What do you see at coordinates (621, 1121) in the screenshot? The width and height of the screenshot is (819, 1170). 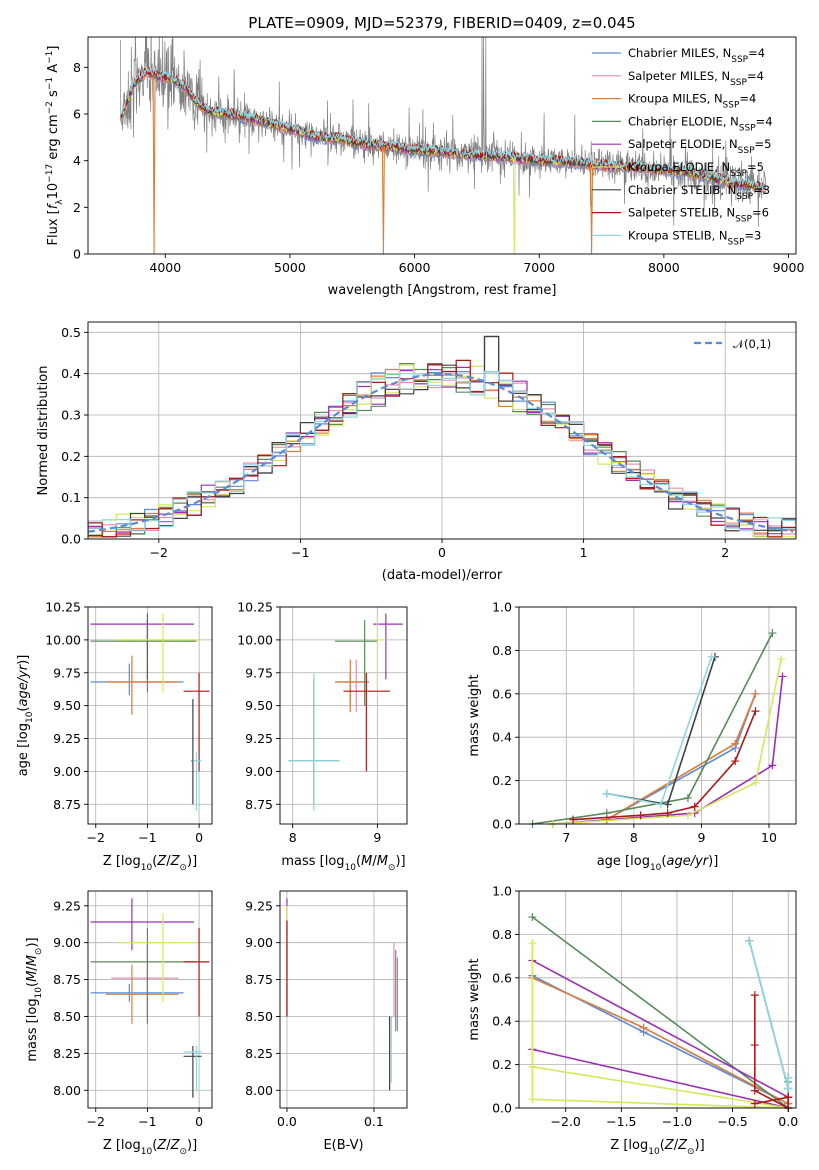 I see `x-tick-label: −1.5` at bounding box center [621, 1121].